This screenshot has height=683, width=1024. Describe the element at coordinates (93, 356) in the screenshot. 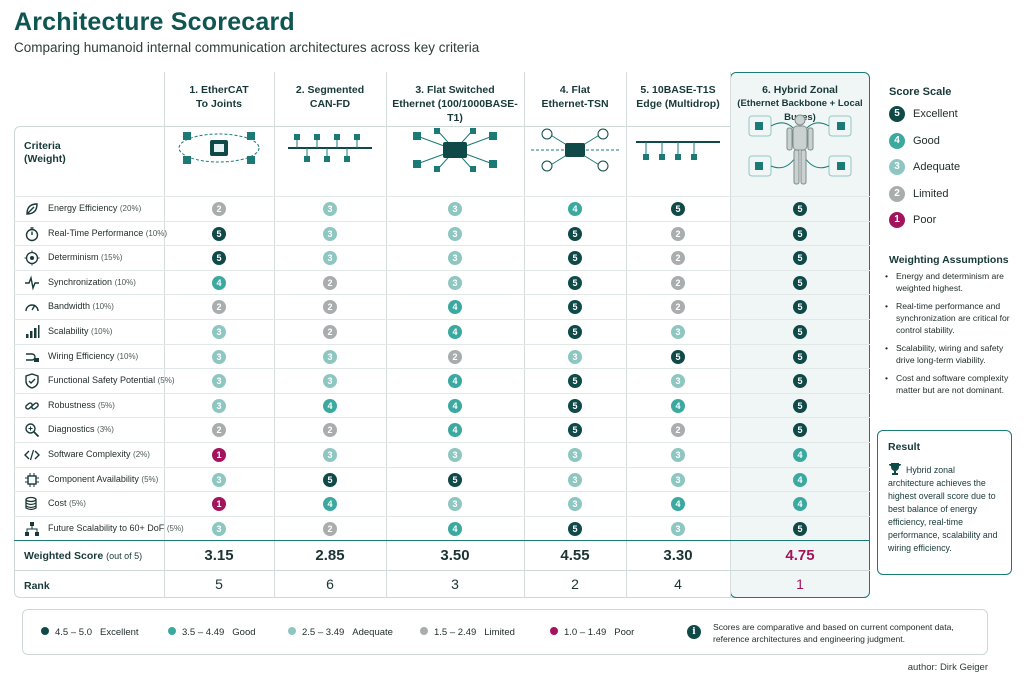

I see `criteria-label: Wiring Efficiency (10%)` at that location.